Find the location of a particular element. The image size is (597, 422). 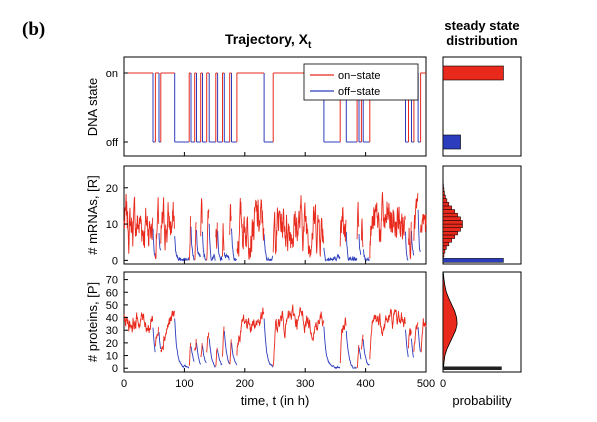

dna-axes-frame is located at coordinates (275, 106).